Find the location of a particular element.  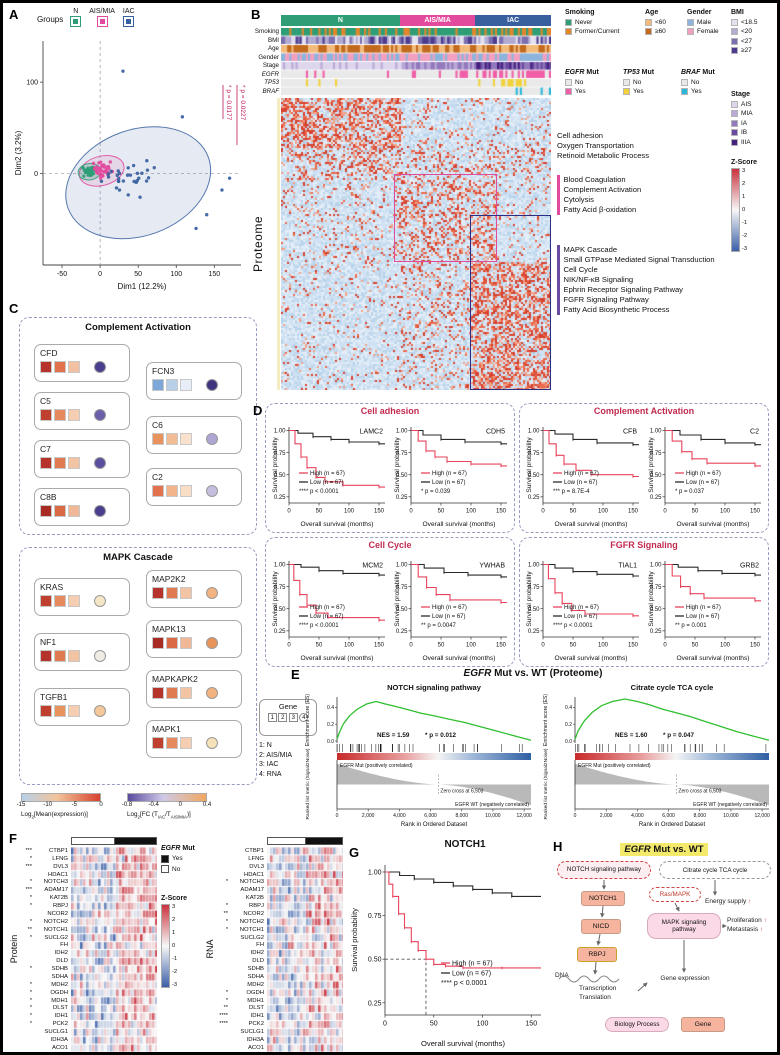

gene-name: OGDH is located at coordinates (59, 992).